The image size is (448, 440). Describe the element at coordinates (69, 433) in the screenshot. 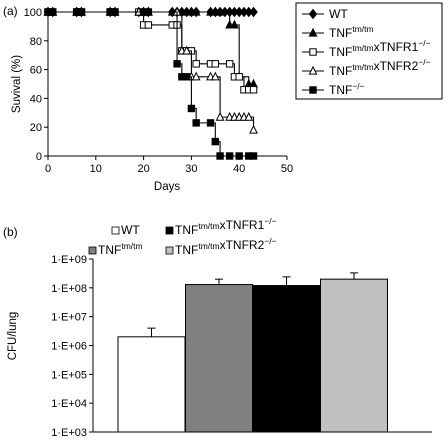

I see `cfu-y-tick-label: 1·E+03` at that location.